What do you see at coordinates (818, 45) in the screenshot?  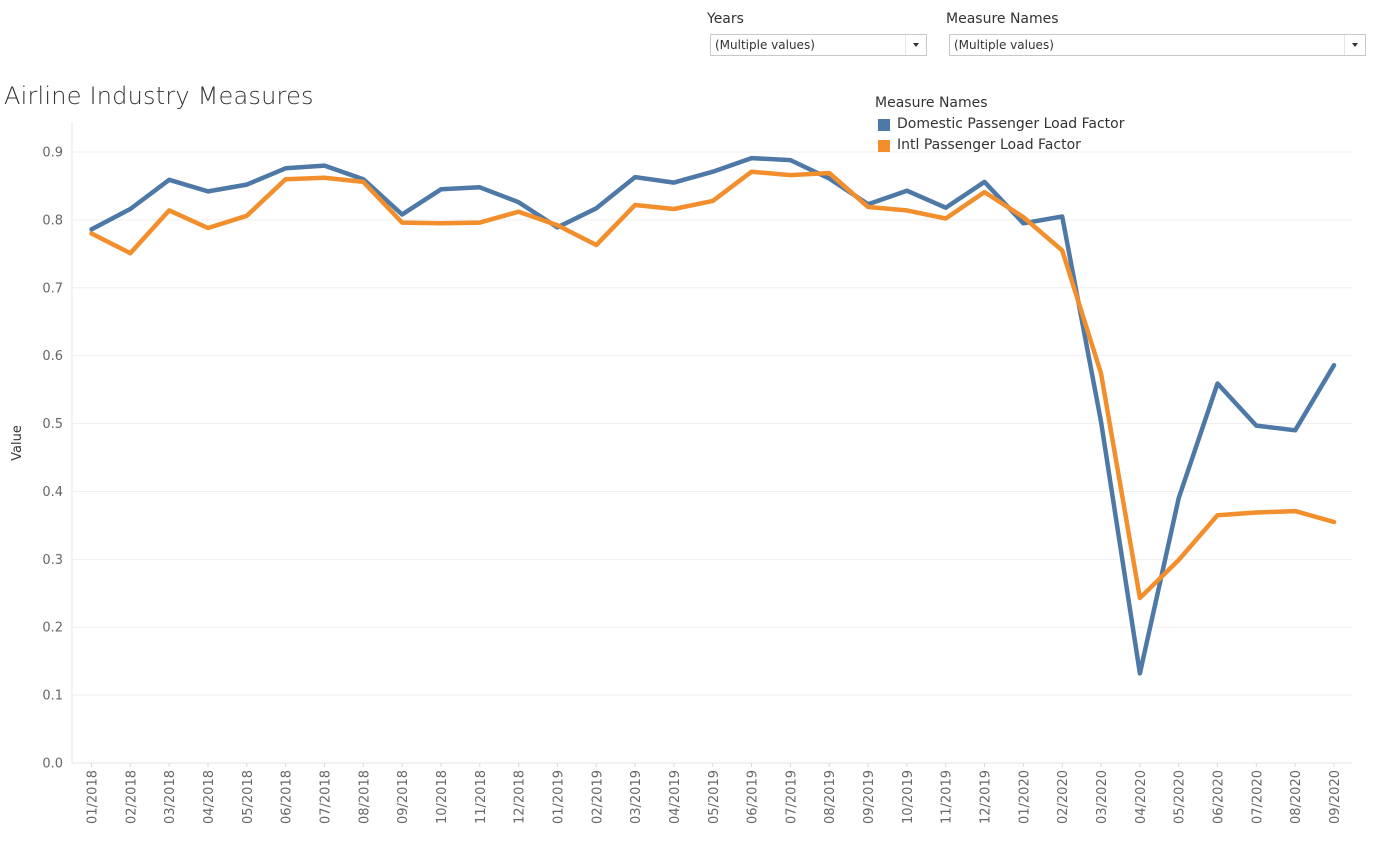 I see `years-filter-dropdown: (Multiple values)` at bounding box center [818, 45].